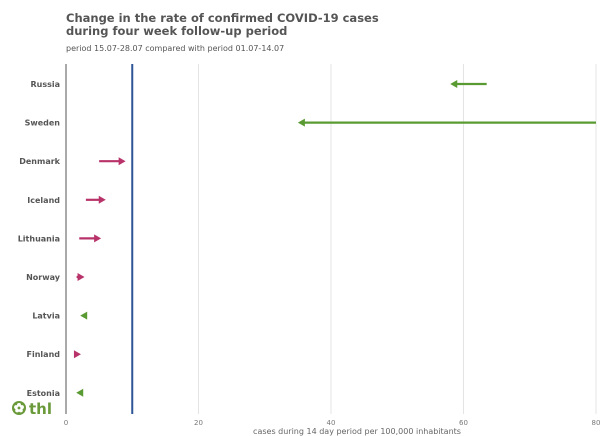  I want to click on arrow-head-denmark, so click(122, 161).